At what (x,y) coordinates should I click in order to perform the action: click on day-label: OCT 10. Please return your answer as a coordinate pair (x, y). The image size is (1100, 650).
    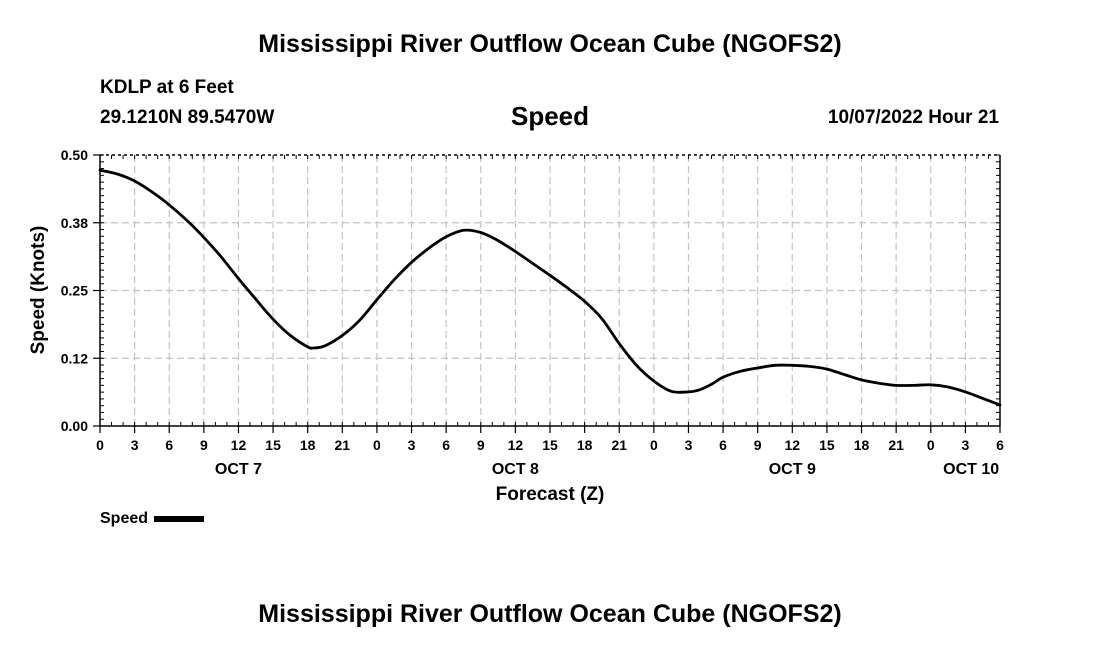
    Looking at the image, I should click on (971, 469).